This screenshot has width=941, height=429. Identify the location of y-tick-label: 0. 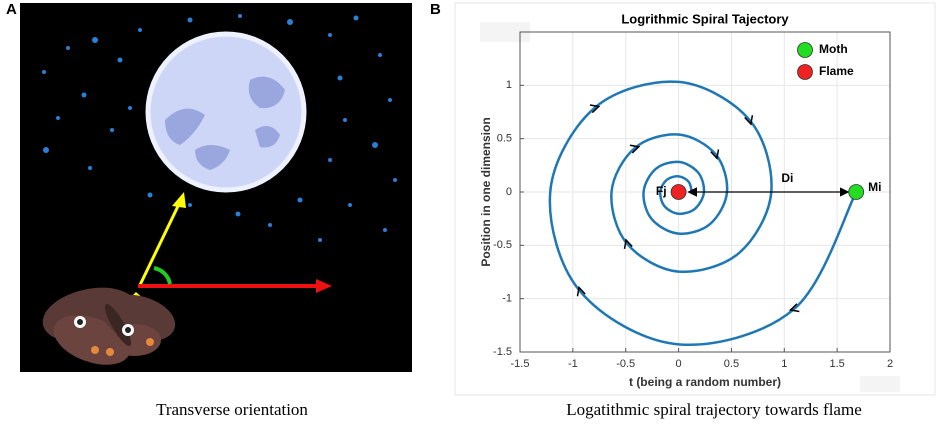
(509, 192).